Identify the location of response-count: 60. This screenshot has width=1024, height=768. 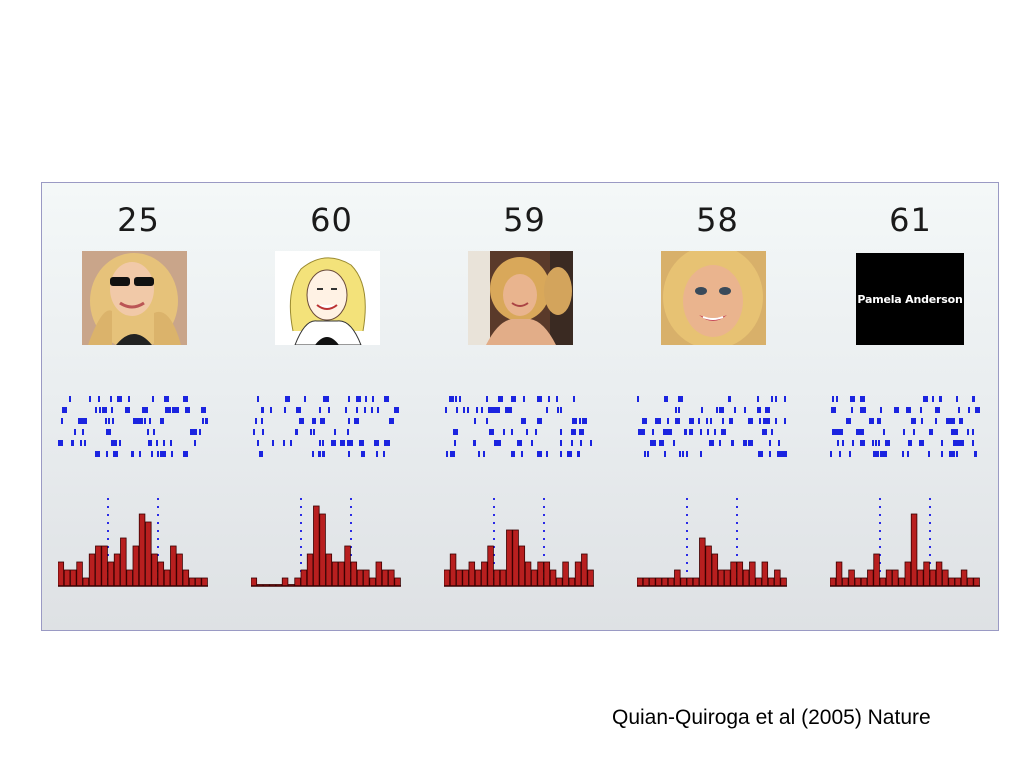
(331, 220).